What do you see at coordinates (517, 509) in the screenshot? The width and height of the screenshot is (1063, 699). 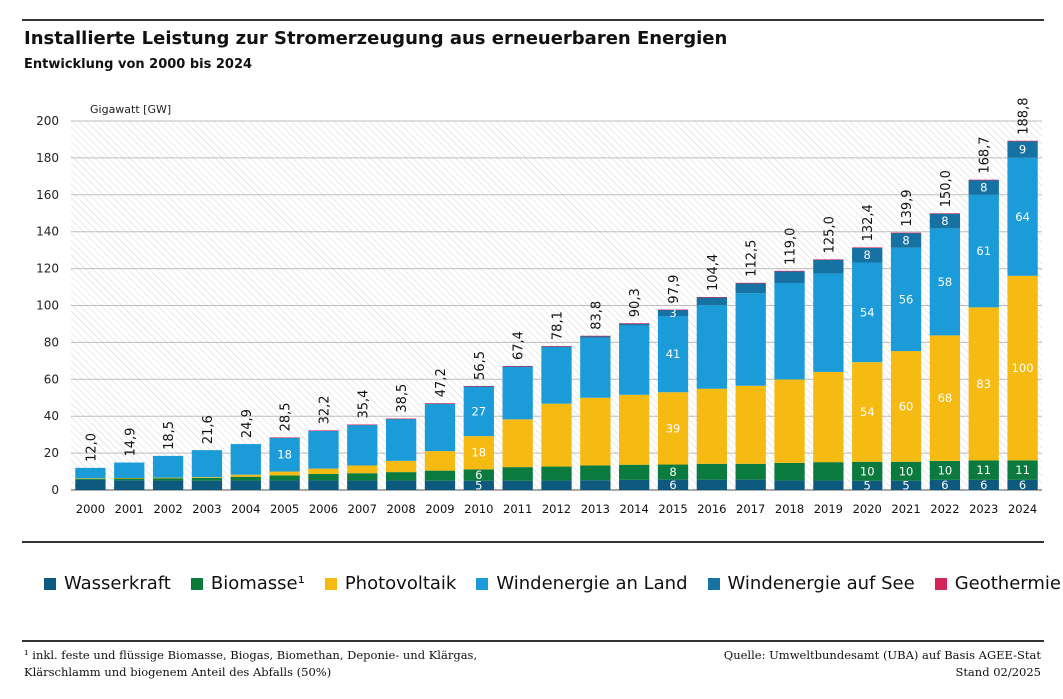 I see `x-tick-label: 2011` at bounding box center [517, 509].